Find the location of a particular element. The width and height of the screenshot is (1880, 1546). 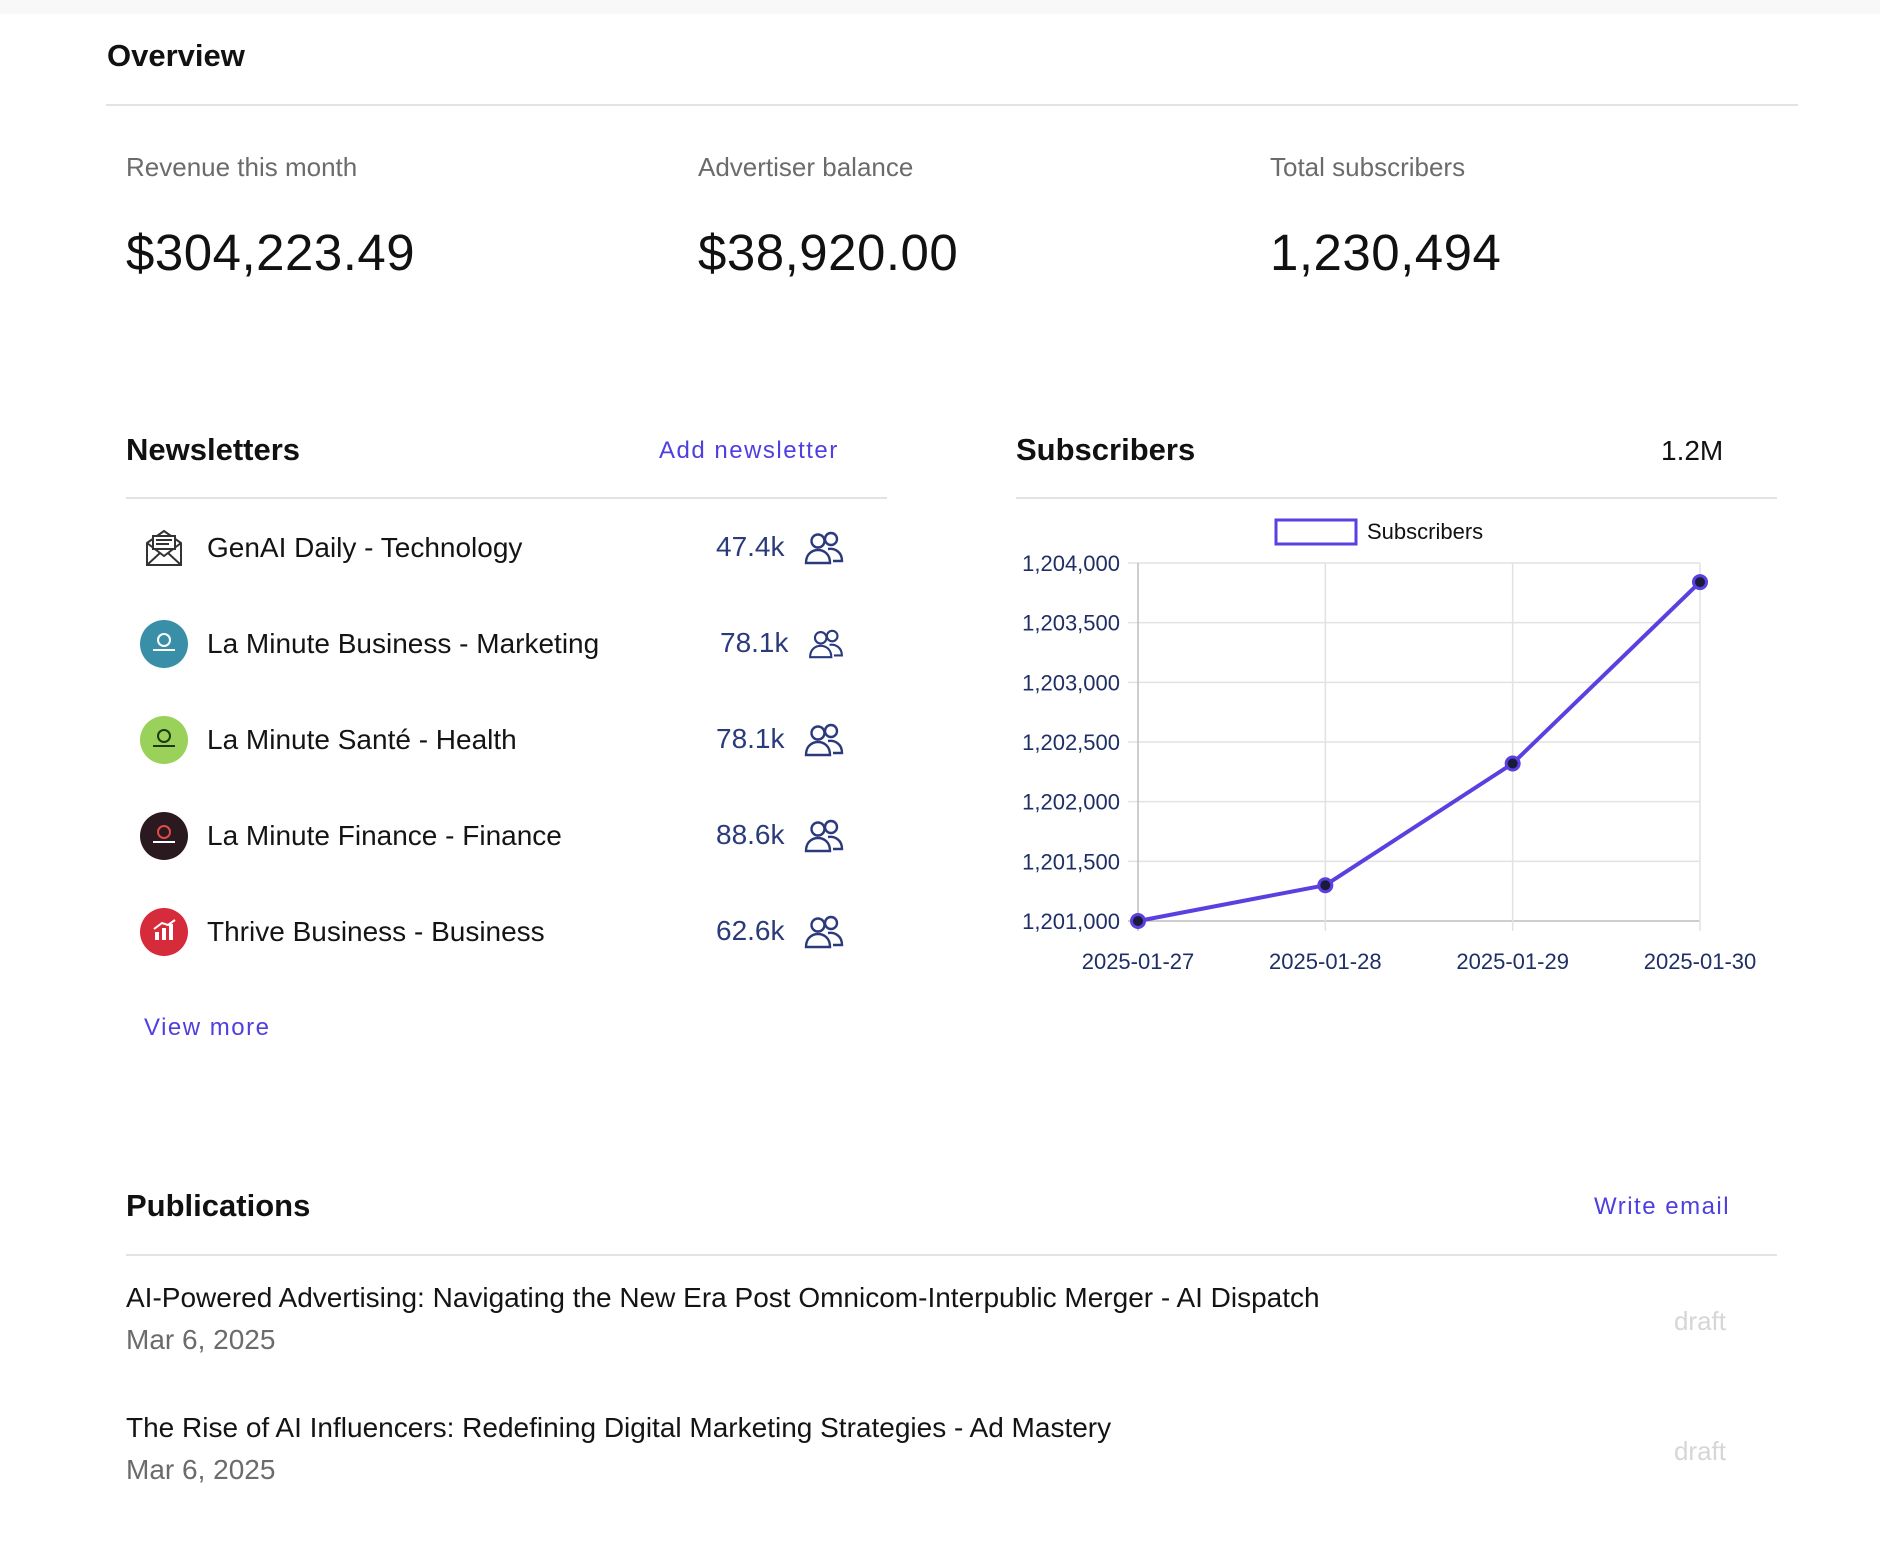

legend-swatch is located at coordinates (1316, 532).